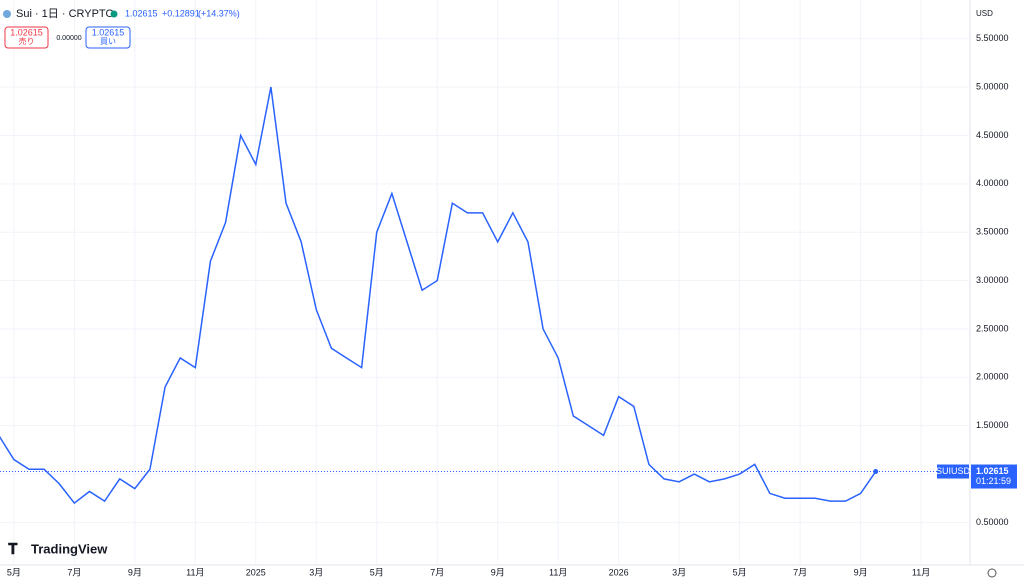 This screenshot has height=584, width=1024. I want to click on symbol-tag, so click(953, 471).